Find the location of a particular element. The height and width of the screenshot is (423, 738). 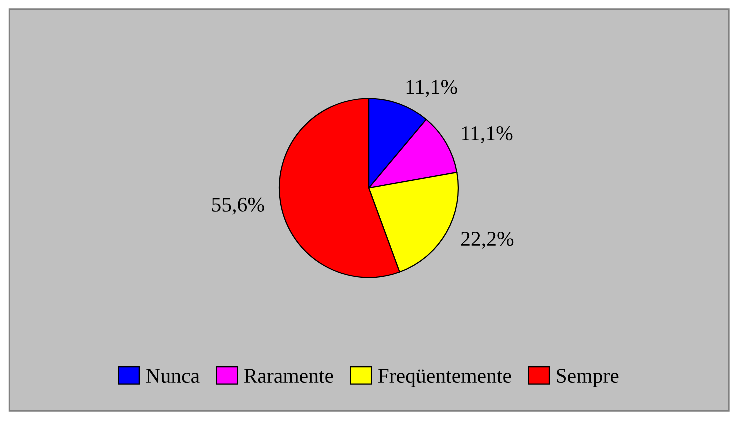

data-label: 22,2% is located at coordinates (487, 241).